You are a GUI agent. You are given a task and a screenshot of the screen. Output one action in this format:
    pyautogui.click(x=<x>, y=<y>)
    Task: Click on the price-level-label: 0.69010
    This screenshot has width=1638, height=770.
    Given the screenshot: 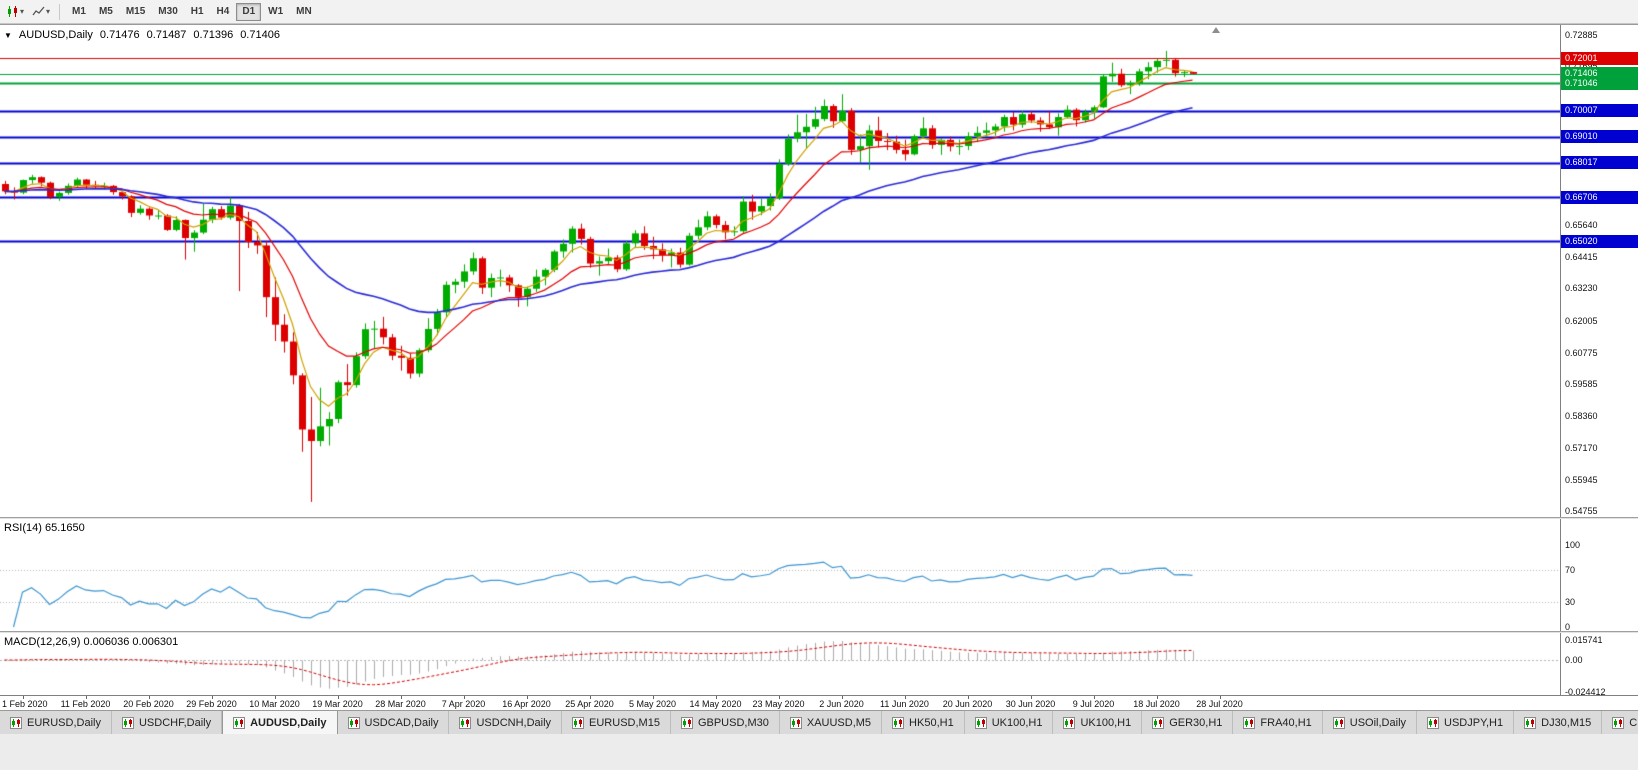 What is the action you would take?
    pyautogui.click(x=1599, y=137)
    